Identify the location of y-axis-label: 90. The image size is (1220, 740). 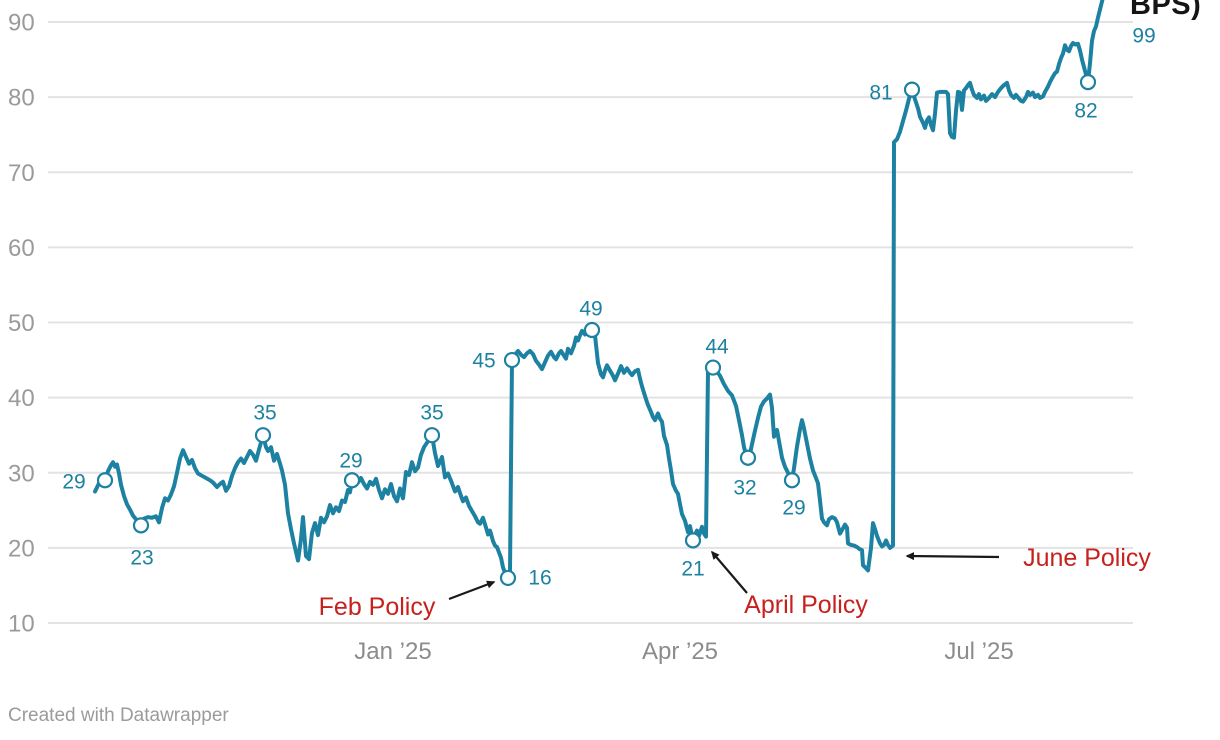
(21, 23).